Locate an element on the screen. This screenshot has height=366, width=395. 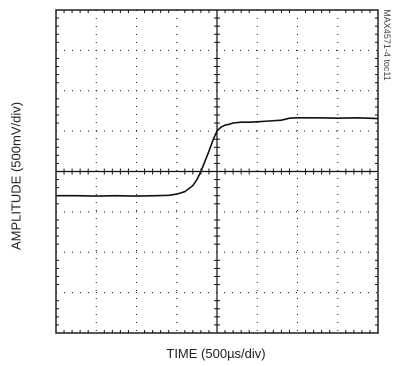
figure-id: MAX4571-4 toc11 is located at coordinates (387, 45).